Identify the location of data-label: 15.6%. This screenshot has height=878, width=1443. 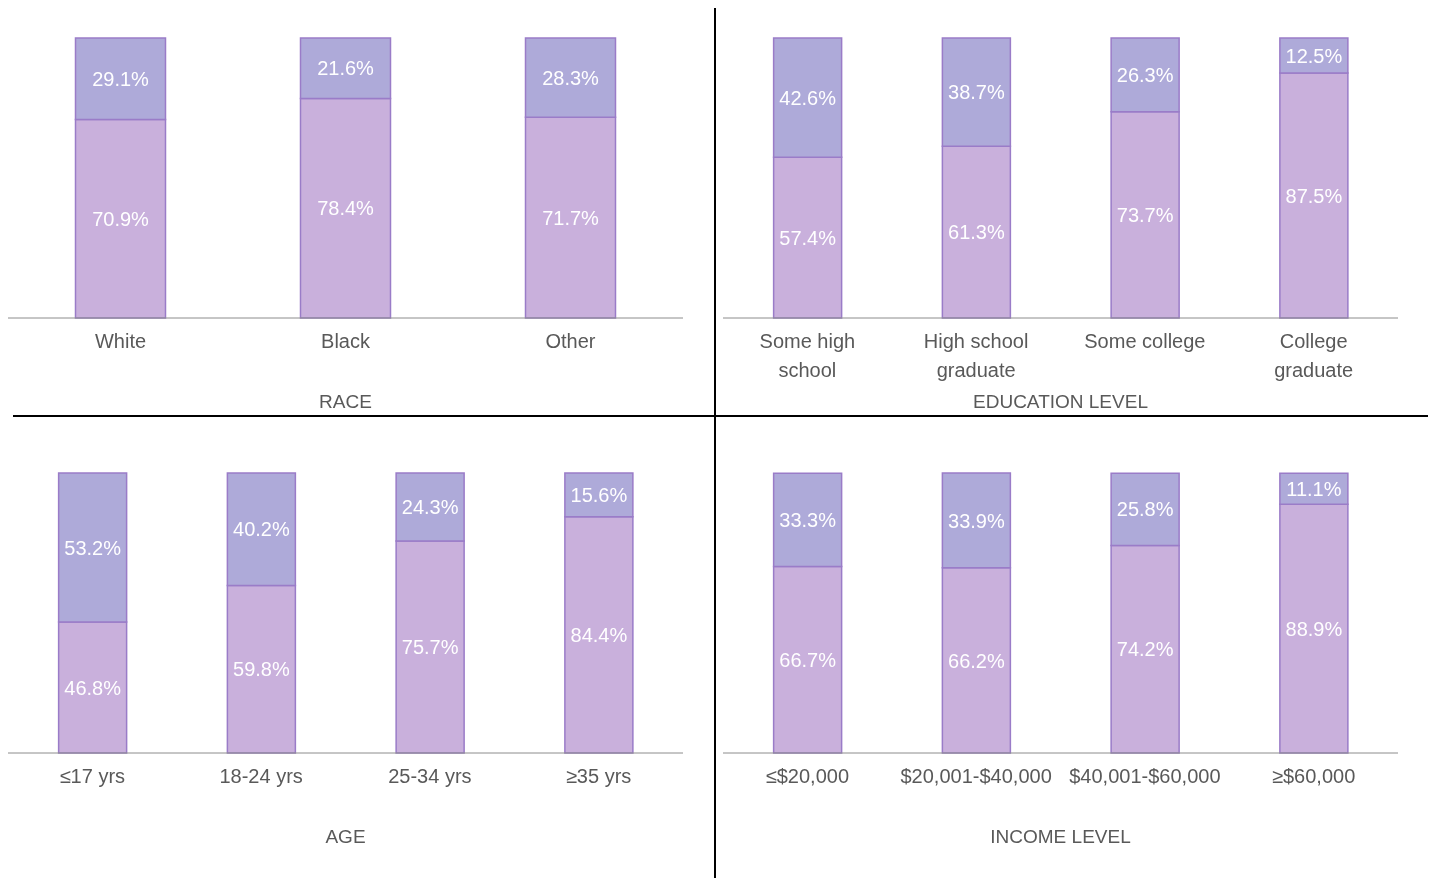
(599, 494).